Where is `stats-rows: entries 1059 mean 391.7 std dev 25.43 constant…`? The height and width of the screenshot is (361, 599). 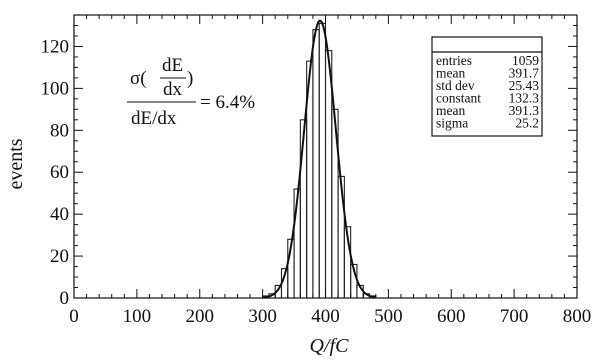 stats-rows: entries 1059 mean 391.7 std dev 25.43 constant… is located at coordinates (487, 92).